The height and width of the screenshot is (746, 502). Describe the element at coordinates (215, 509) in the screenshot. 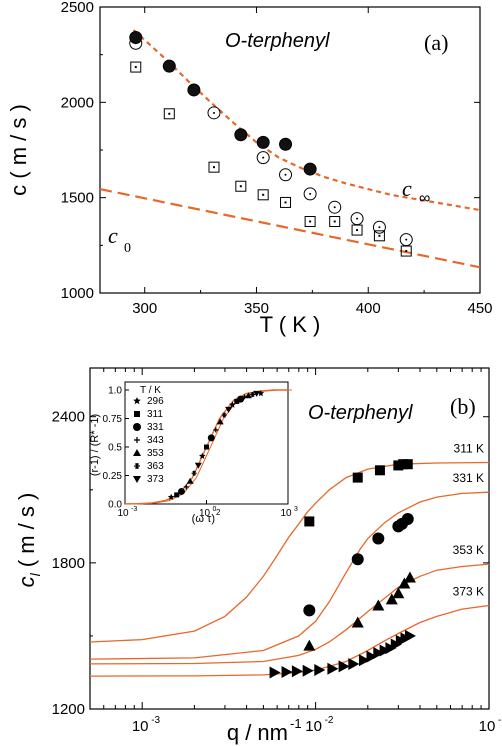

I see `inset-x-tick-exp: 0` at that location.